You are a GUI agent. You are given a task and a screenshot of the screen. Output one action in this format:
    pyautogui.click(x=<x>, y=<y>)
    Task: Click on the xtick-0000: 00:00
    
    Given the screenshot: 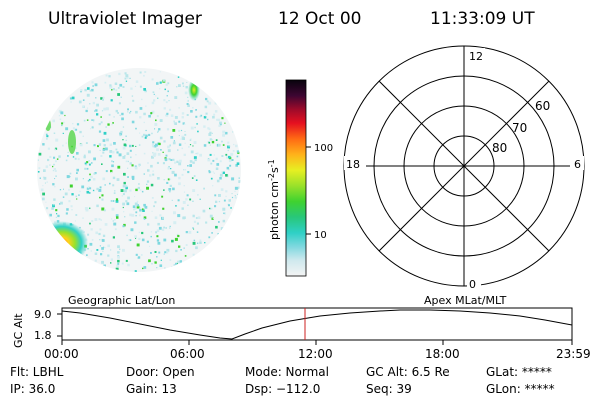 What is the action you would take?
    pyautogui.click(x=61, y=354)
    